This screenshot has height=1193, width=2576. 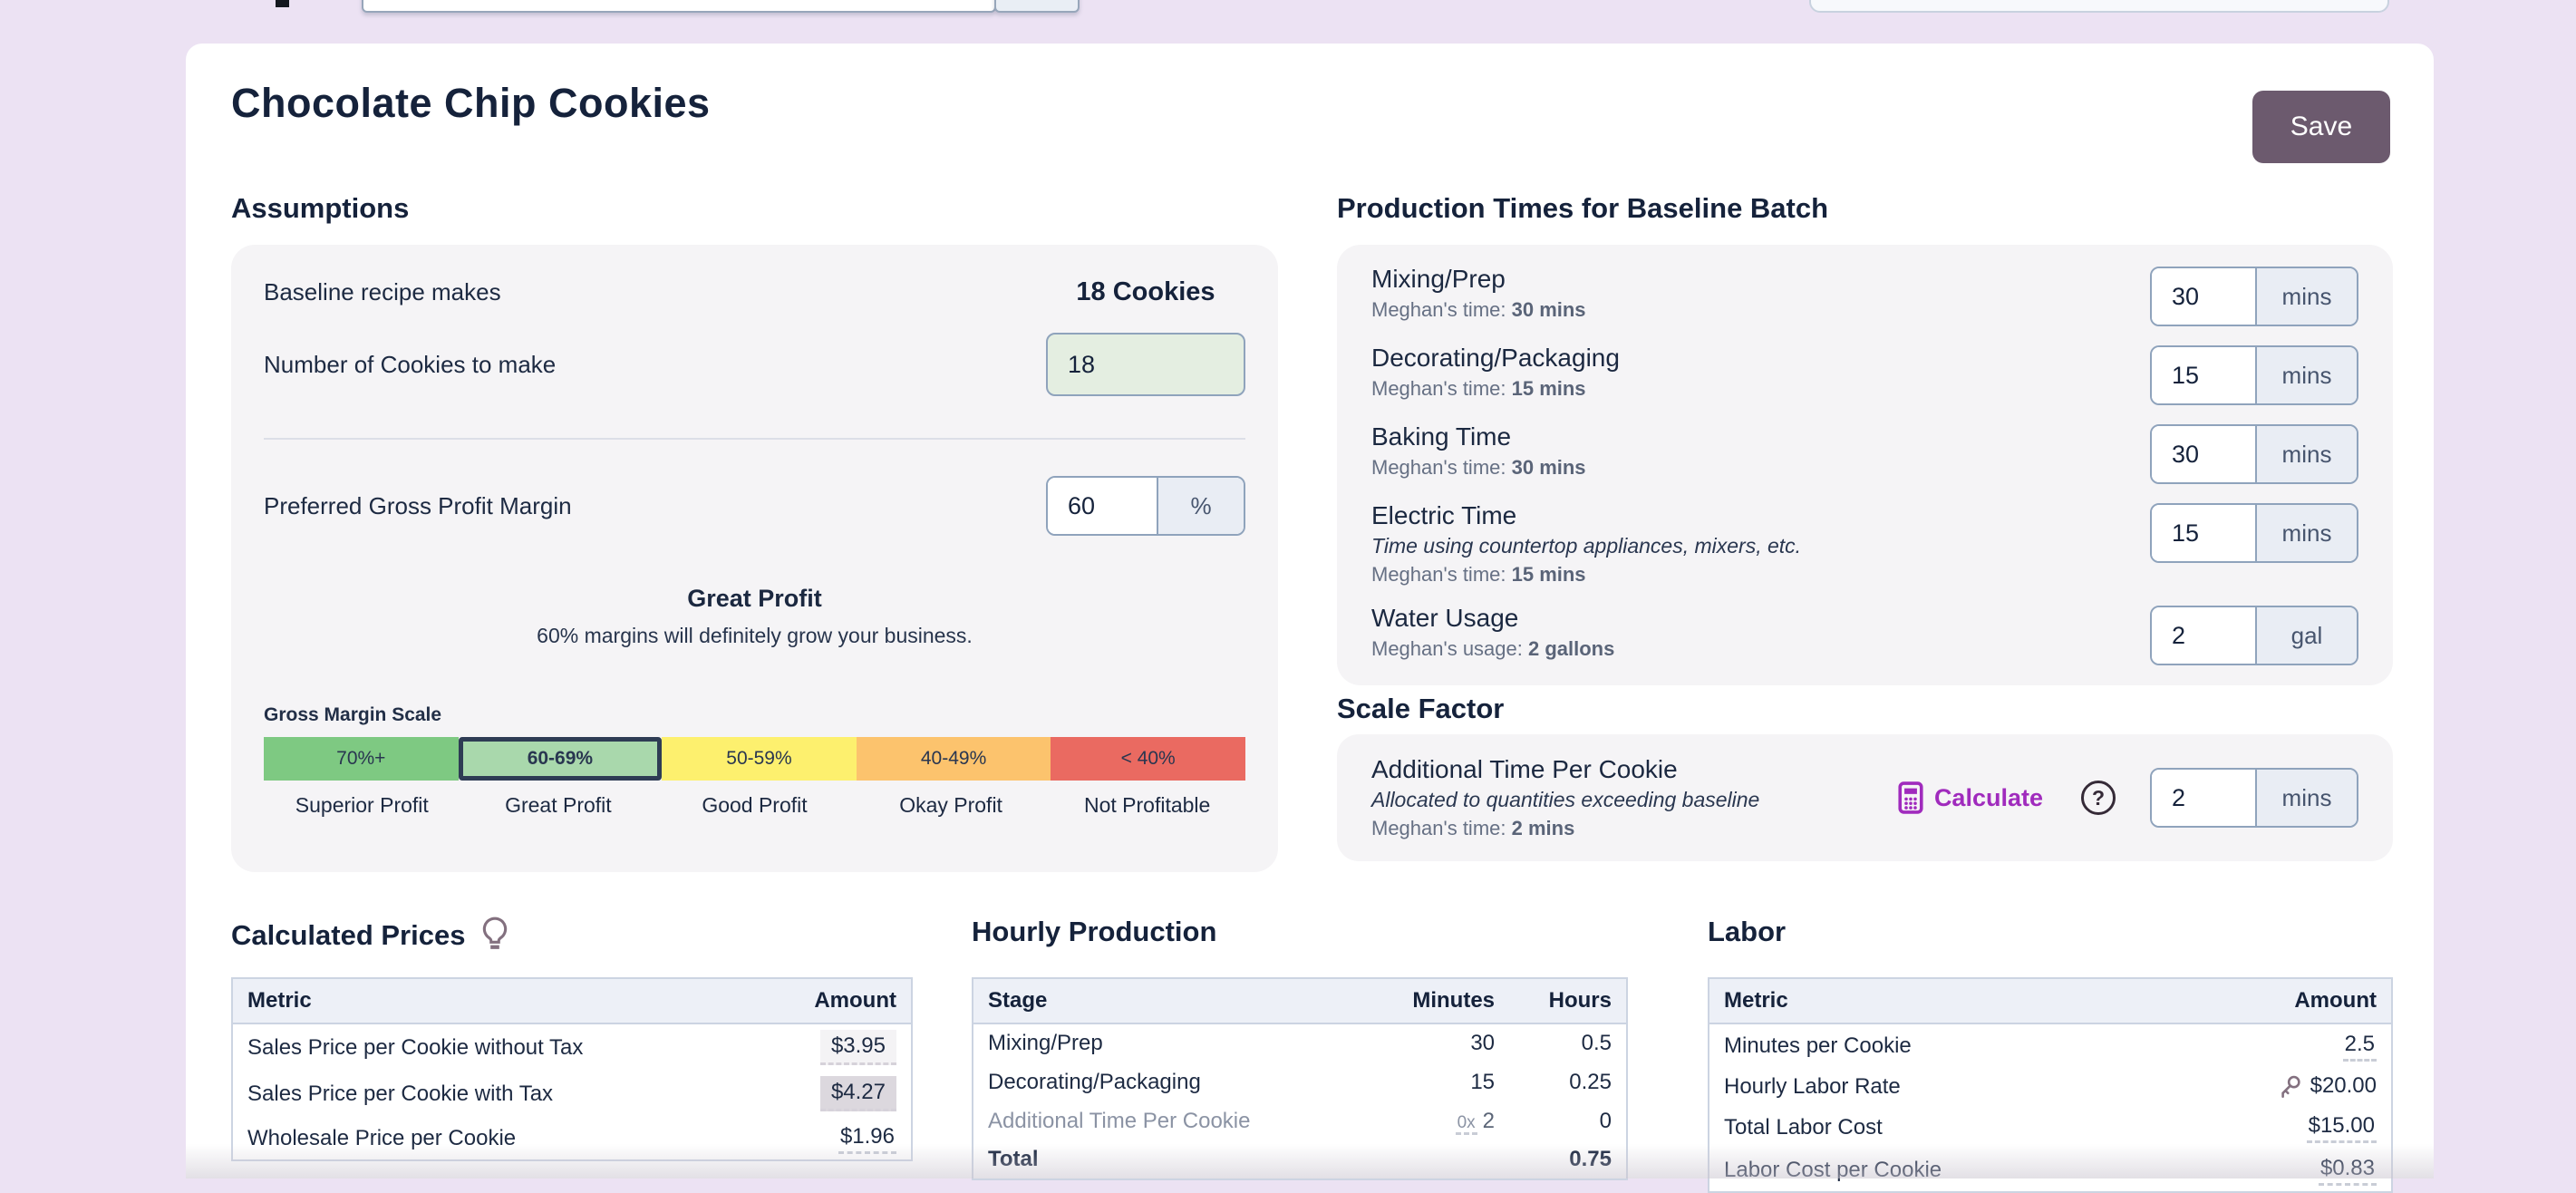 I want to click on scale-name: Good Profit, so click(x=755, y=805).